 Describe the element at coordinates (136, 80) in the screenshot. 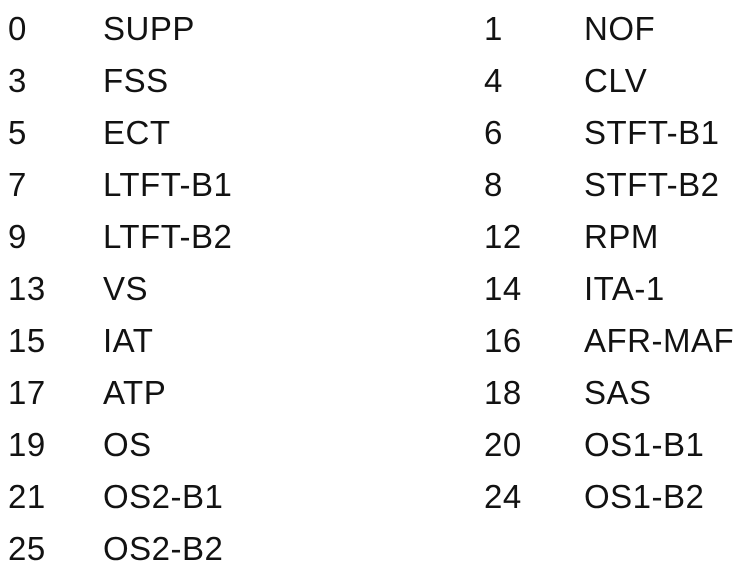

I see `pid-label-left: FSS` at that location.